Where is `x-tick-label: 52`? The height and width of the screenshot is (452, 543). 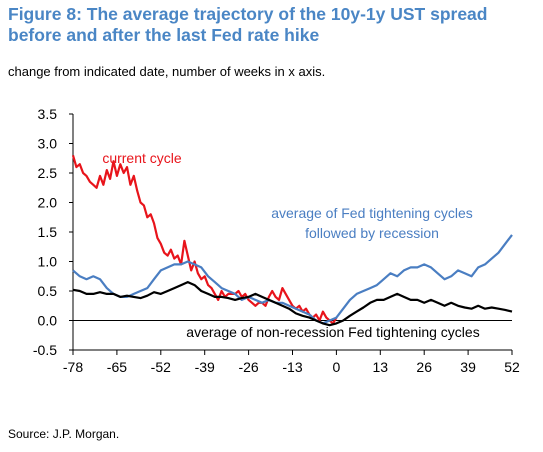
x-tick-label: 52 is located at coordinates (512, 367).